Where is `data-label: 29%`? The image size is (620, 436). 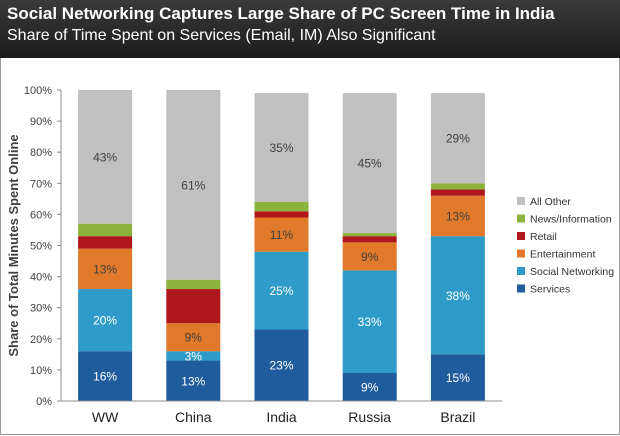 data-label: 29% is located at coordinates (458, 139).